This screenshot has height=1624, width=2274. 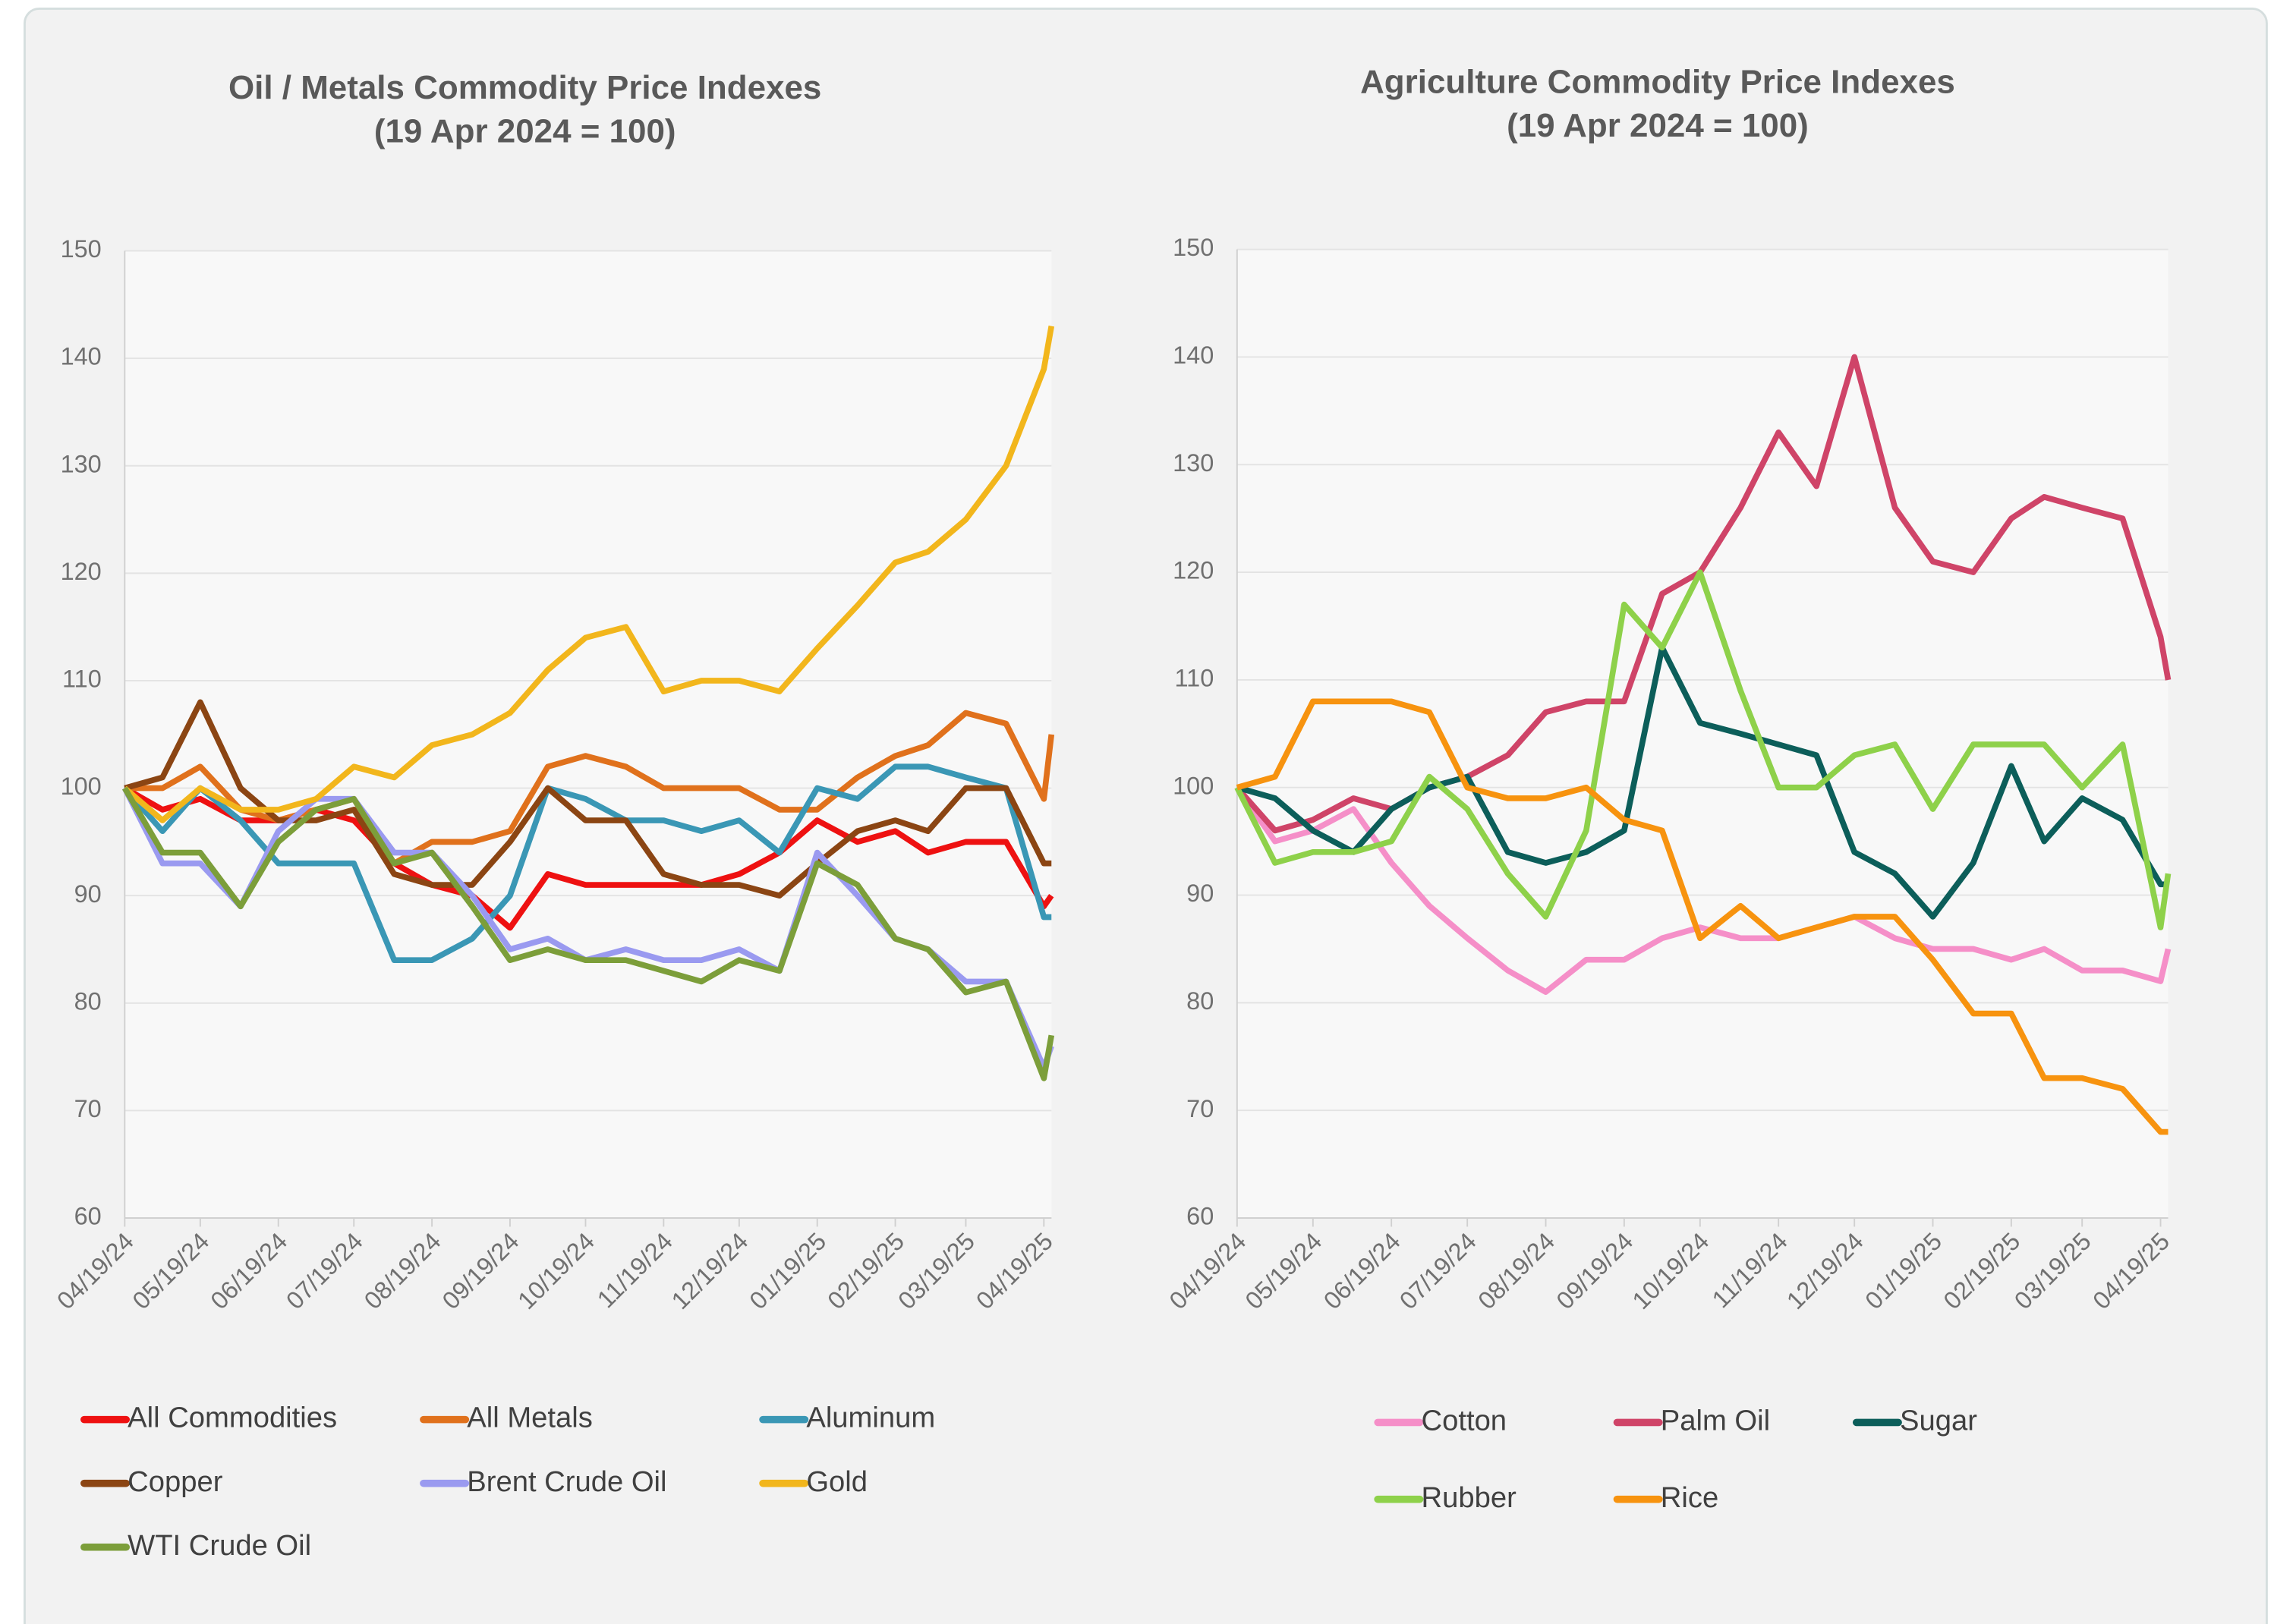 I want to click on chart-title: Agriculture Commodity Price Indexes, so click(x=1657, y=81).